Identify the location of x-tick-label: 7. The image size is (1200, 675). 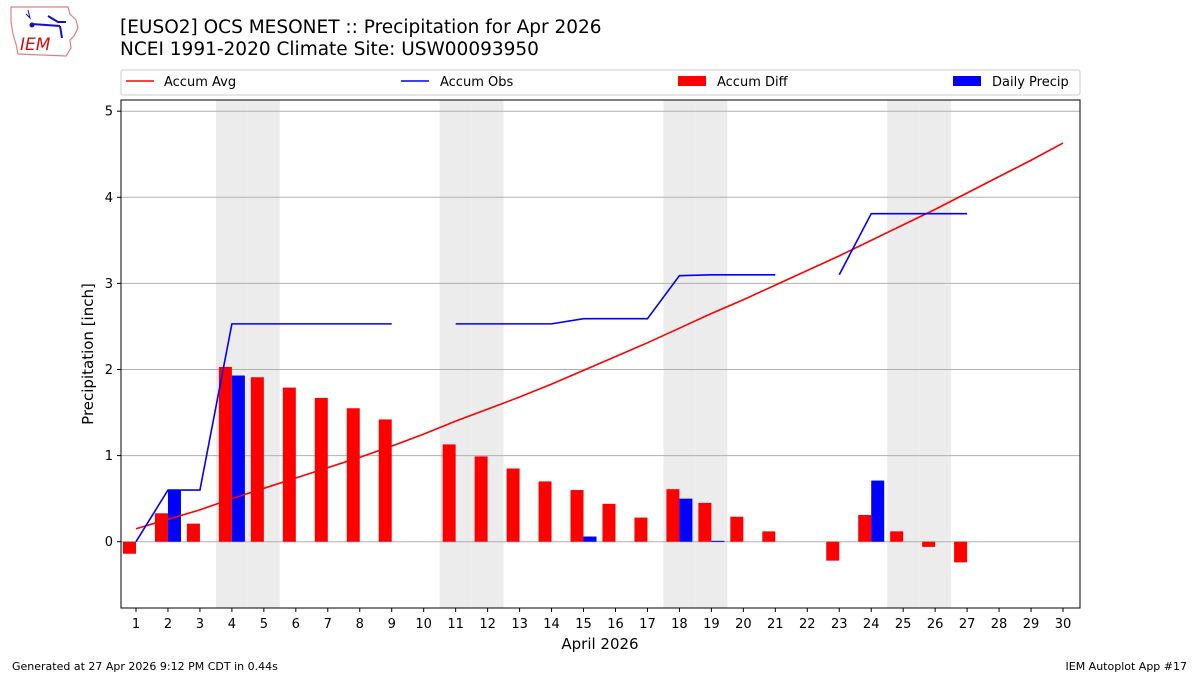
(328, 624).